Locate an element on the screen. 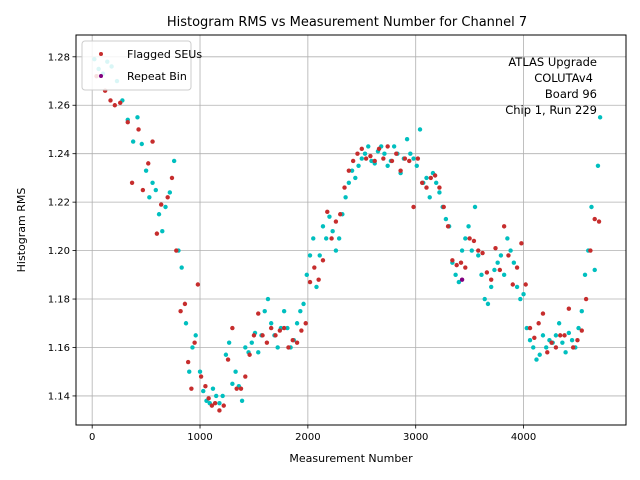 This screenshot has height=480, width=640. y-tick-label: 1.20 is located at coordinates (59, 251).